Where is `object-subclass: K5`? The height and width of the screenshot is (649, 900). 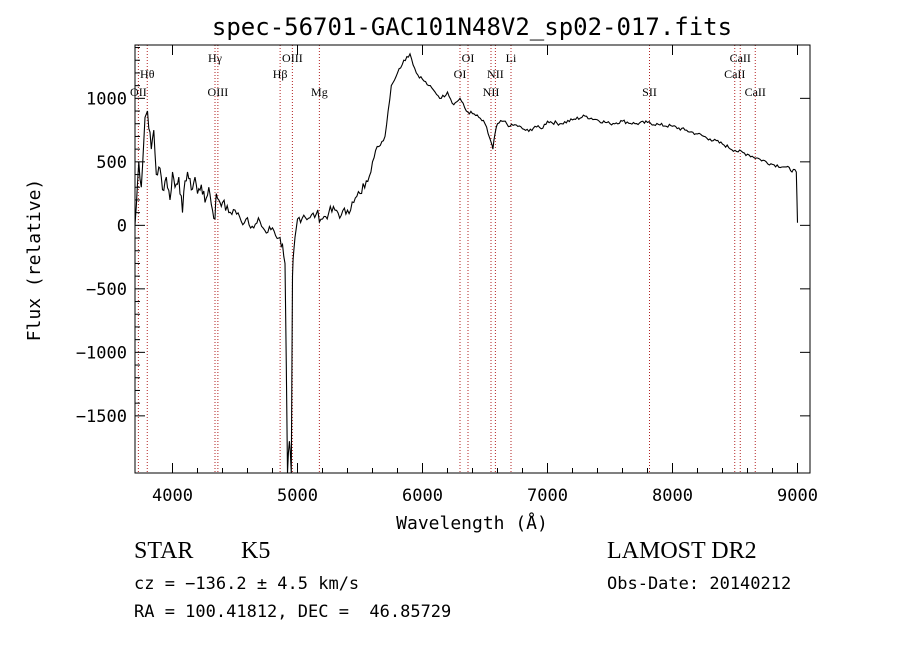 object-subclass: K5 is located at coordinates (256, 551).